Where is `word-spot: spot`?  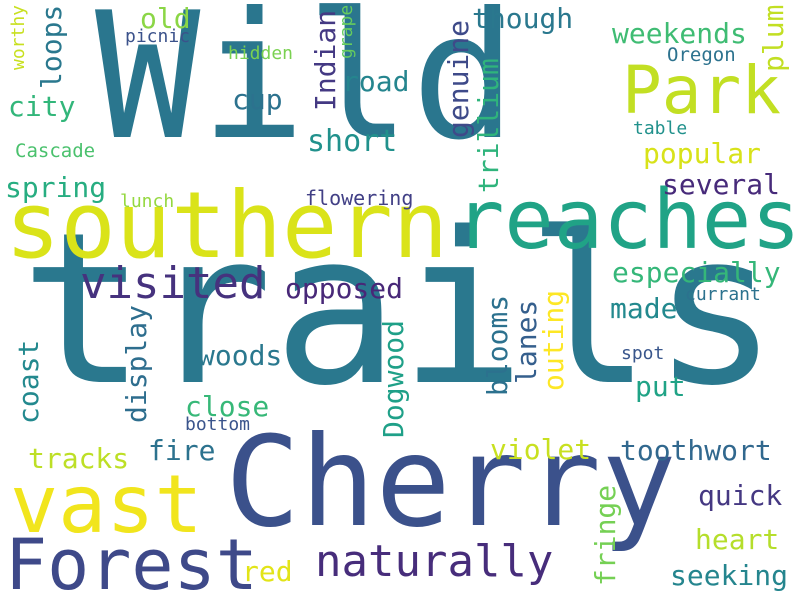 word-spot: spot is located at coordinates (643, 353).